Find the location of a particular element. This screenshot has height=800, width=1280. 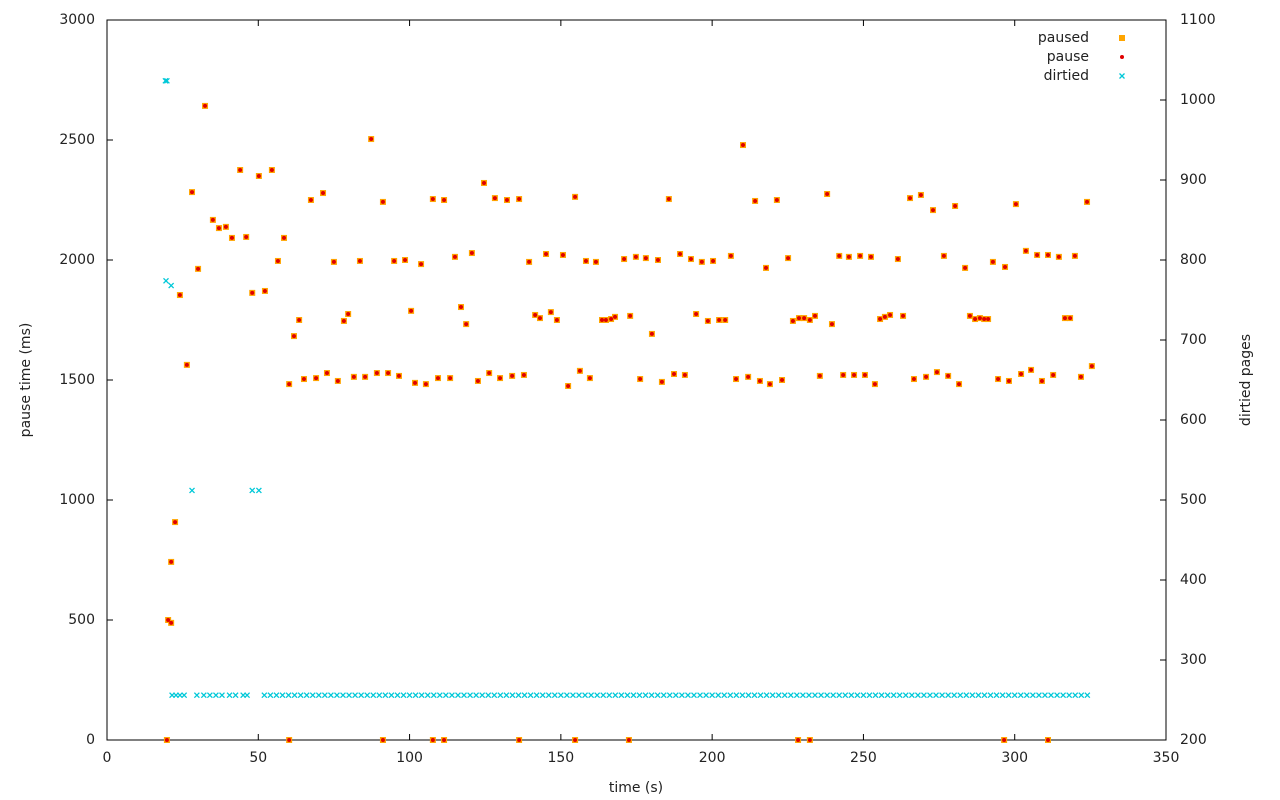

y2-axis-label: dirtied pages is located at coordinates (1246, 380).